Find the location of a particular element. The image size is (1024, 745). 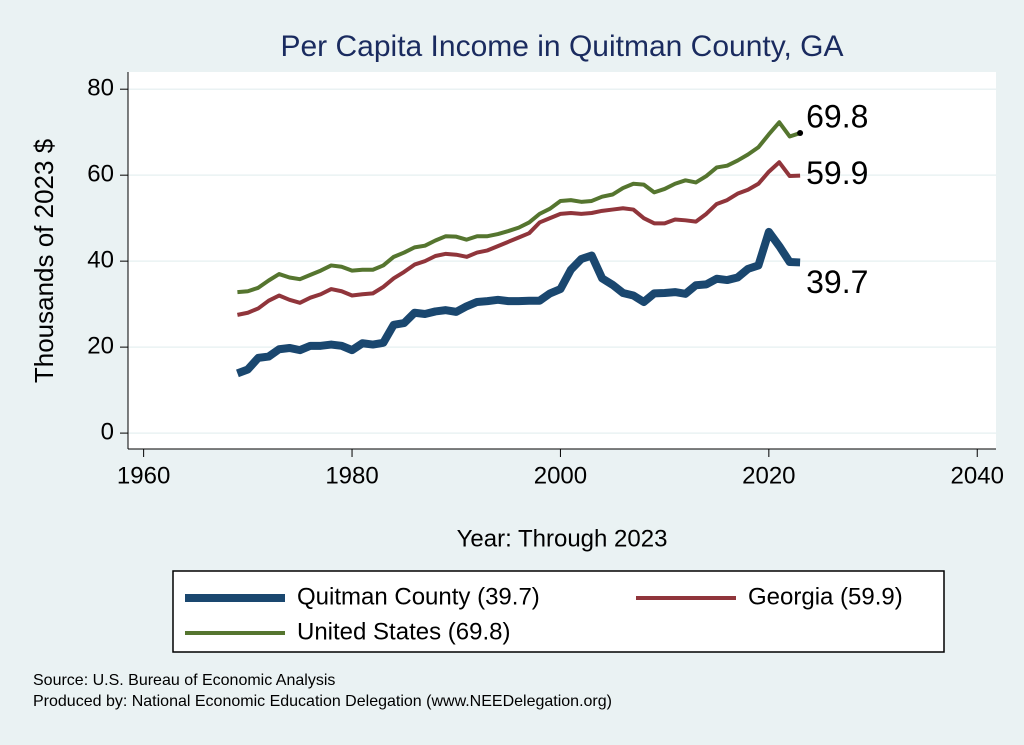

x-tick-label: 2020 is located at coordinates (768, 475).